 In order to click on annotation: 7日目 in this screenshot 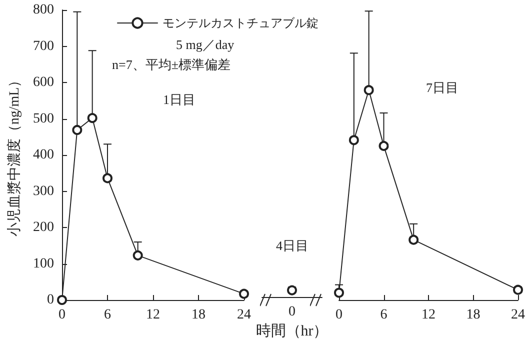, I will do `click(442, 87)`.